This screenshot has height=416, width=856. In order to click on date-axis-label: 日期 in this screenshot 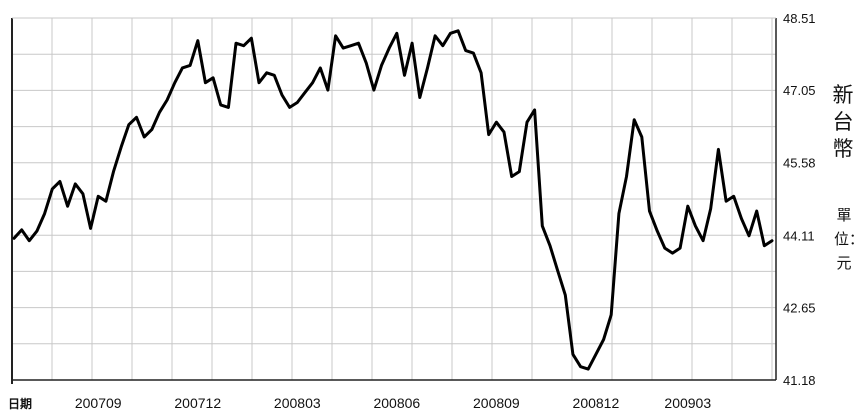, I will do `click(20, 403)`.